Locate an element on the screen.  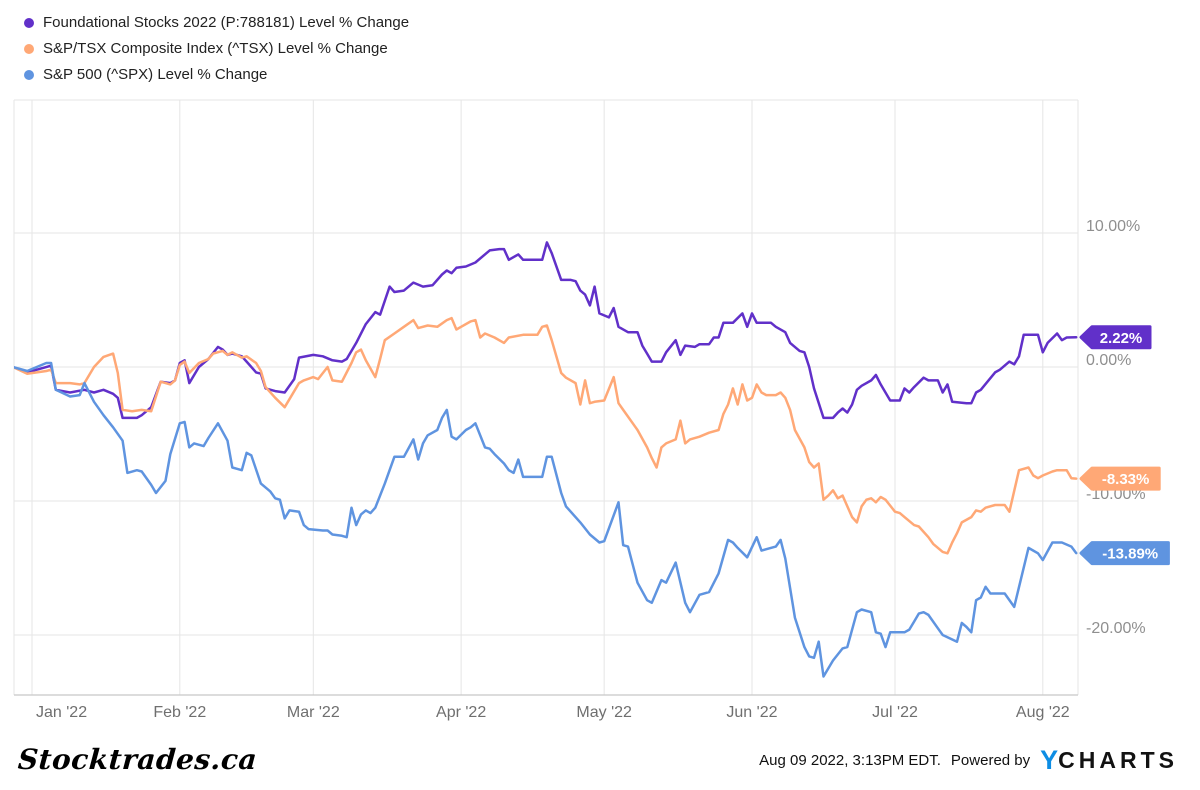
end-value-badge-sp500: -13.89% is located at coordinates (1124, 553).